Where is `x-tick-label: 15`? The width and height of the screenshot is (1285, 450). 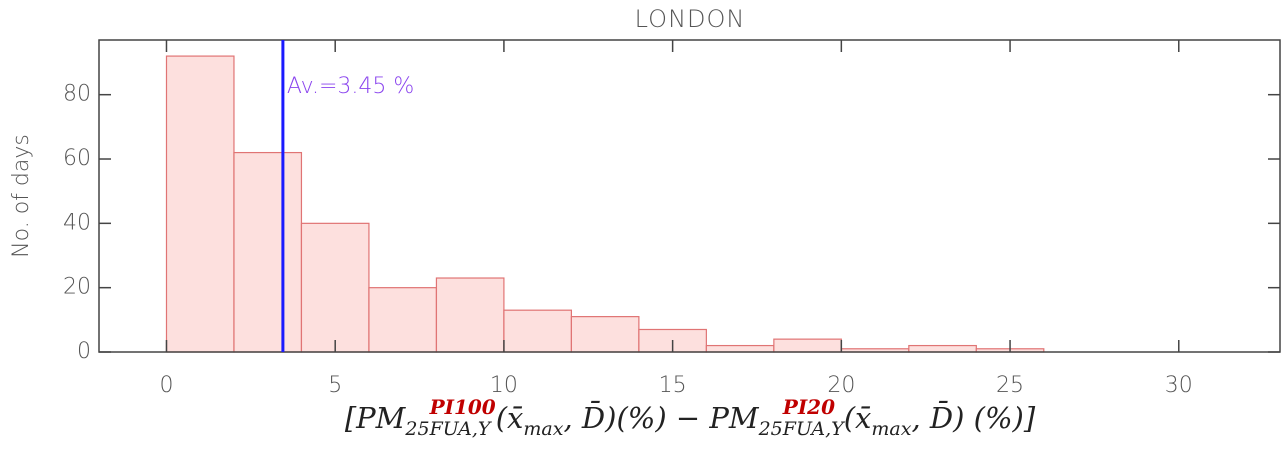
x-tick-label: 15 is located at coordinates (673, 385).